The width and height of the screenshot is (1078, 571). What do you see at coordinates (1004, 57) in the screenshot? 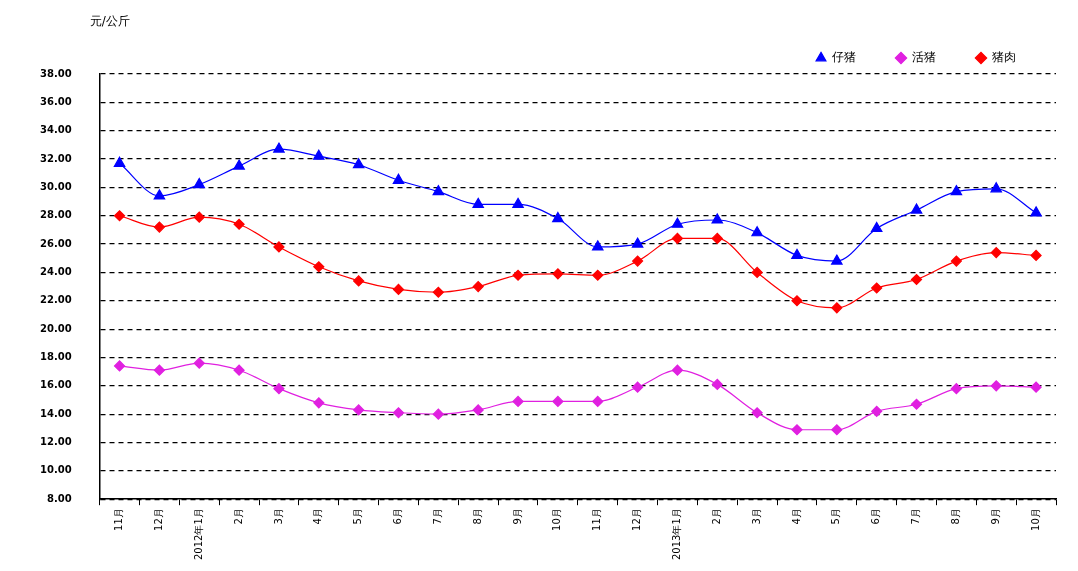
I see `legend-label: 猪肉` at bounding box center [1004, 57].